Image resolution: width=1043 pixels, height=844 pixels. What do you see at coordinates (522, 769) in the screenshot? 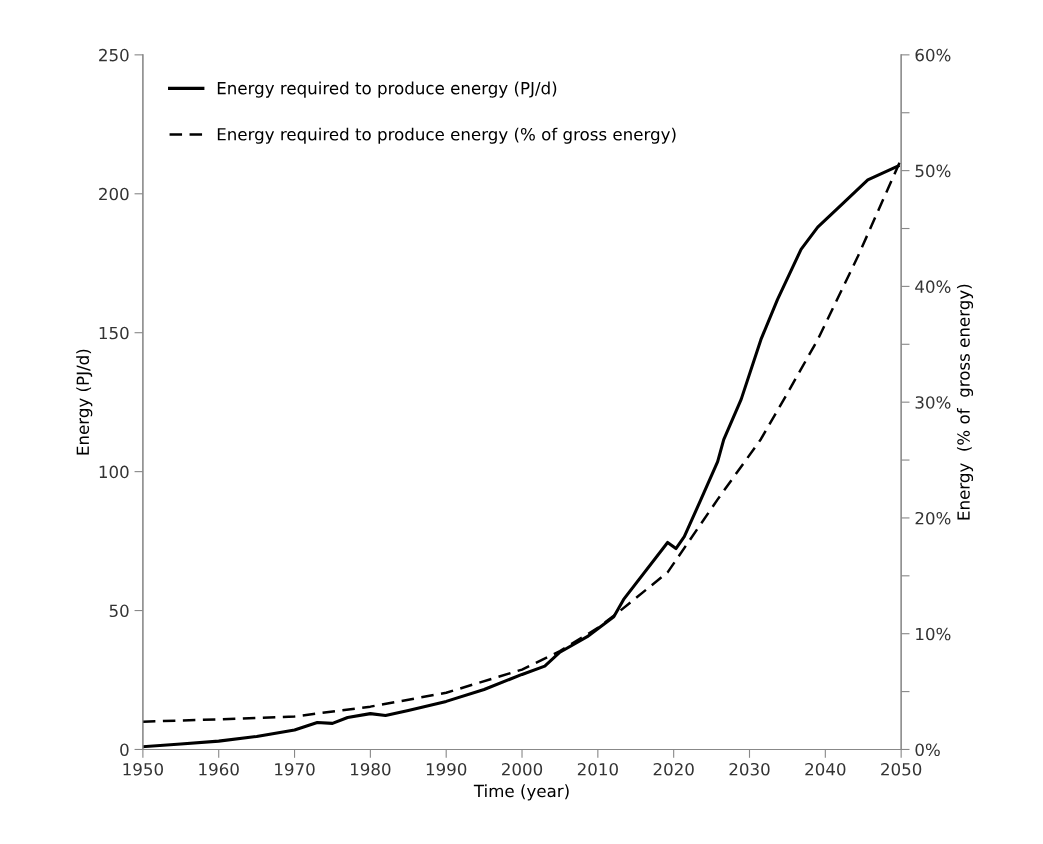
I see `x-tick-label: 2000` at bounding box center [522, 769].